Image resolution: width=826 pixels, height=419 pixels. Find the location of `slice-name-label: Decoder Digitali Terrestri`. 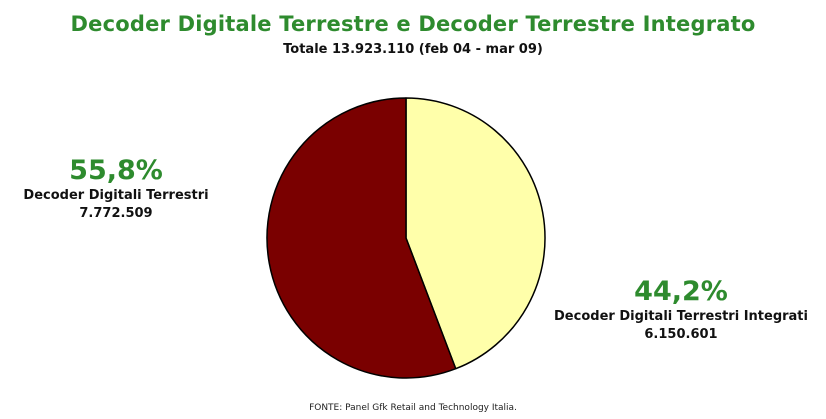

slice-name-label: Decoder Digitali Terrestri is located at coordinates (116, 195).